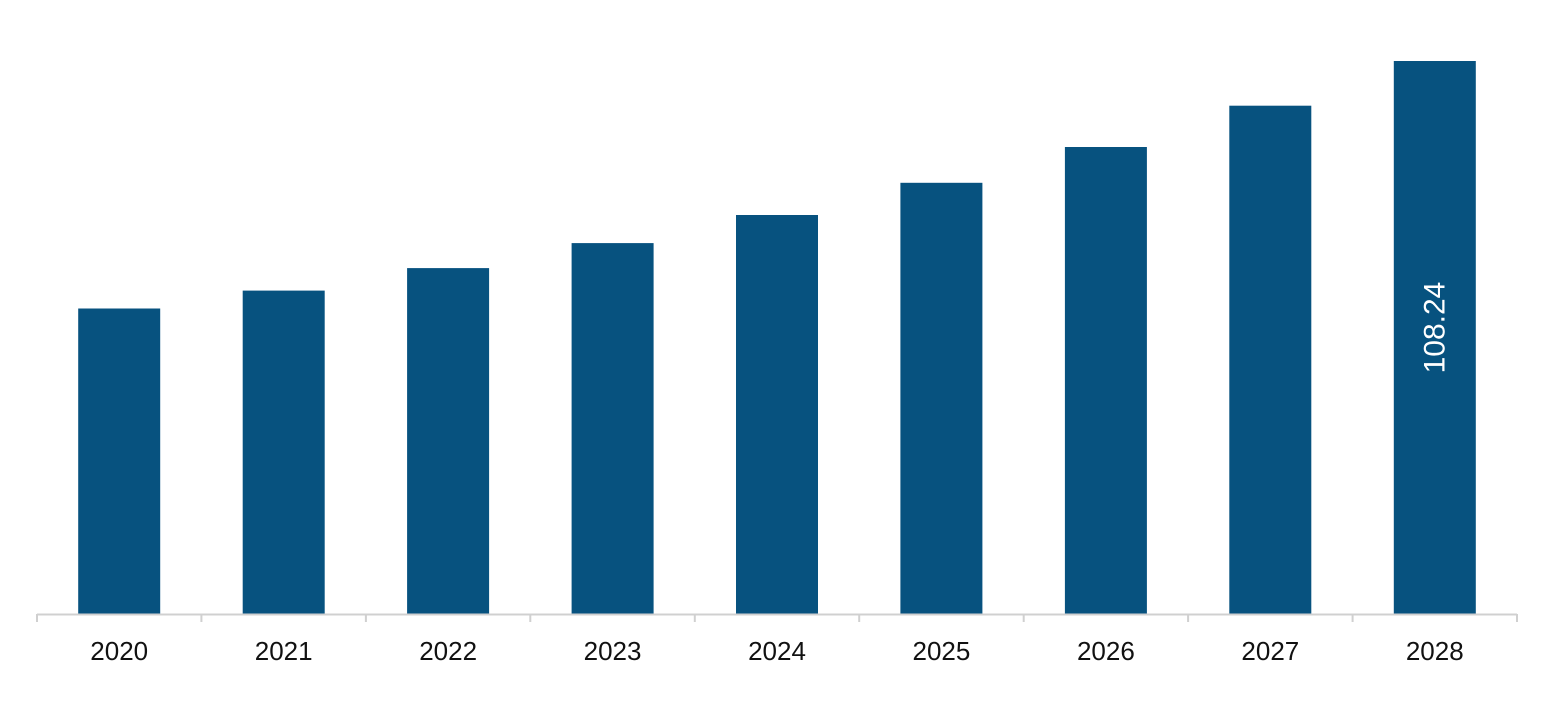 This screenshot has width=1560, height=719. I want to click on bar-2025, so click(941, 398).